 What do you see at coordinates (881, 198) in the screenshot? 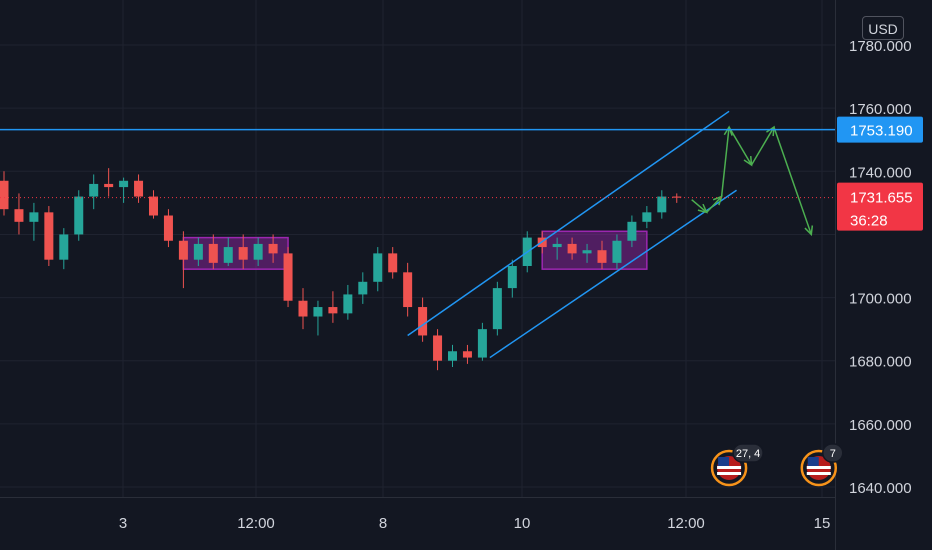
I see `last-price-label: 1731.655` at bounding box center [881, 198].